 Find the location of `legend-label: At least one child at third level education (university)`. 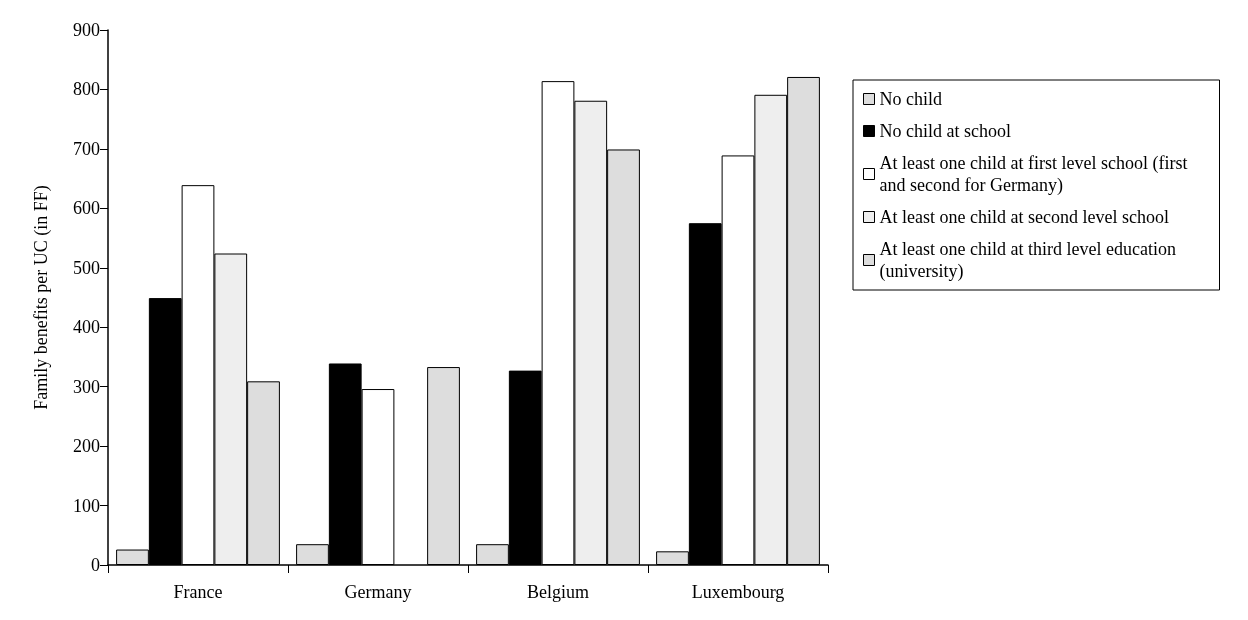

legend-label: At least one child at third level education (university) is located at coordinates (1030, 260).